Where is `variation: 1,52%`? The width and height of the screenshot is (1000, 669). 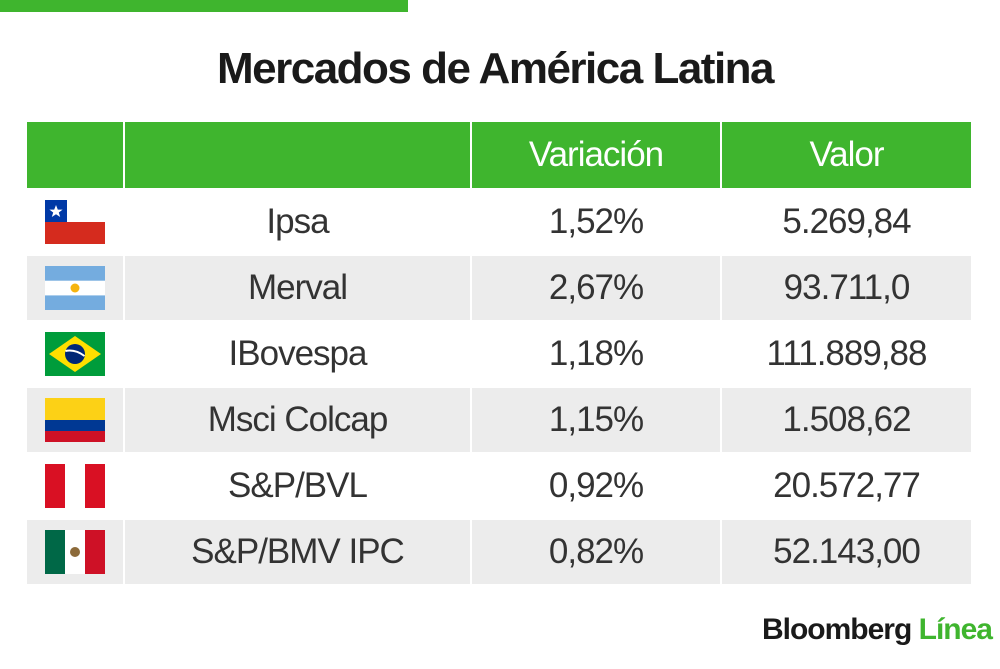
variation: 1,52% is located at coordinates (596, 222).